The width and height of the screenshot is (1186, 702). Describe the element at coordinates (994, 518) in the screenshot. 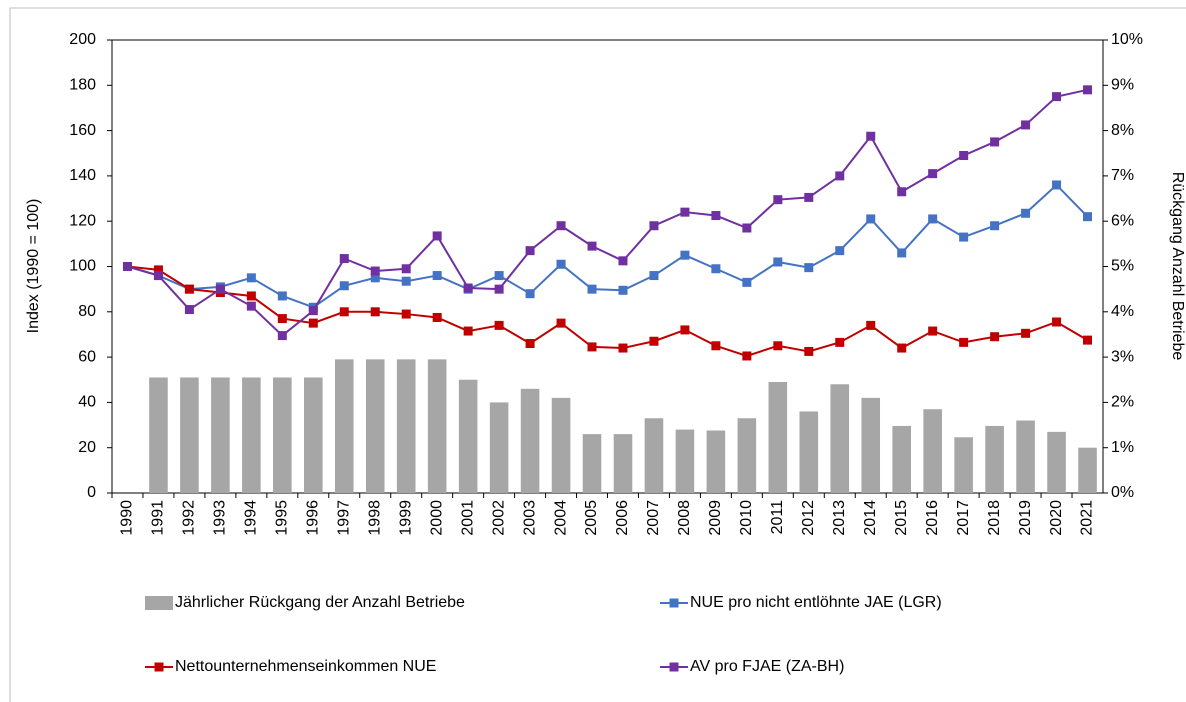

I see `x-tick-label: 2018` at that location.